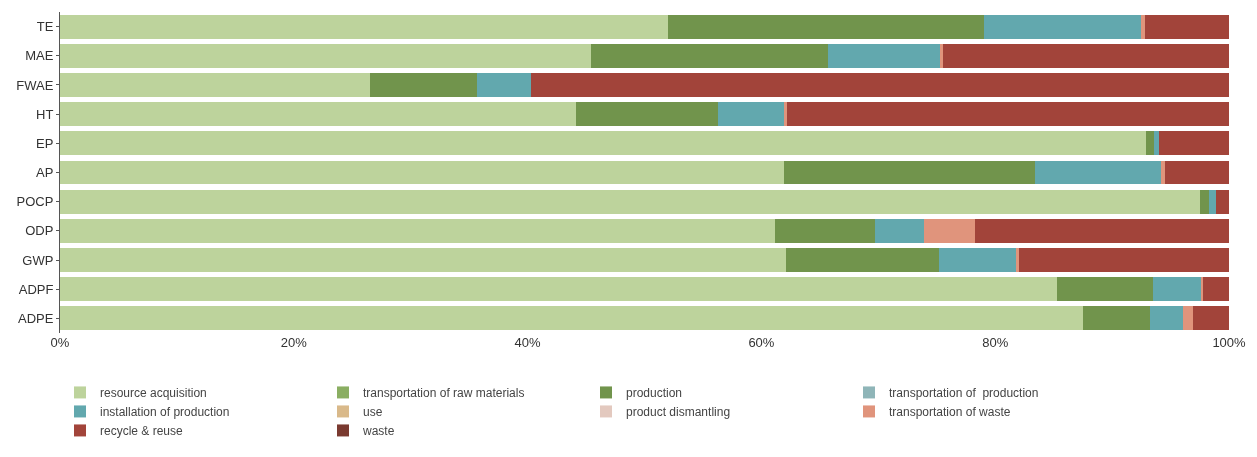  I want to click on y-tick-label: ADPF, so click(36, 289).